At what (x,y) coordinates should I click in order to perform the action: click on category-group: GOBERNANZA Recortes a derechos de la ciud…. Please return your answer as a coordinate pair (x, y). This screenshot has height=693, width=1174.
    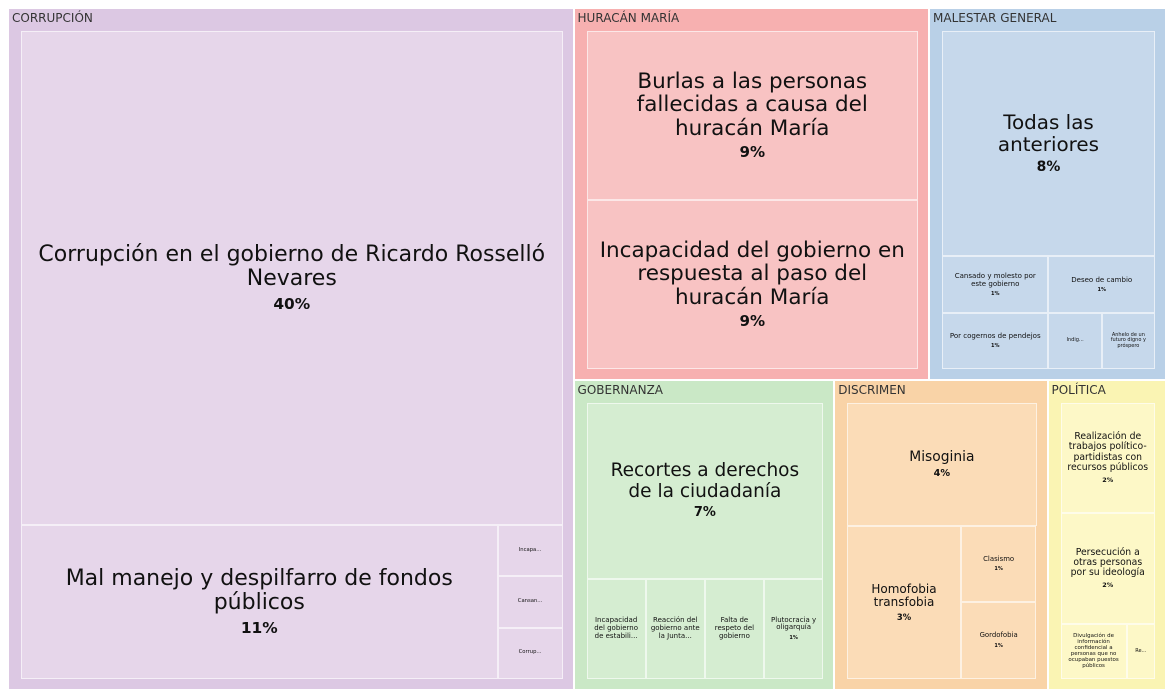
    Looking at the image, I should click on (704, 535).